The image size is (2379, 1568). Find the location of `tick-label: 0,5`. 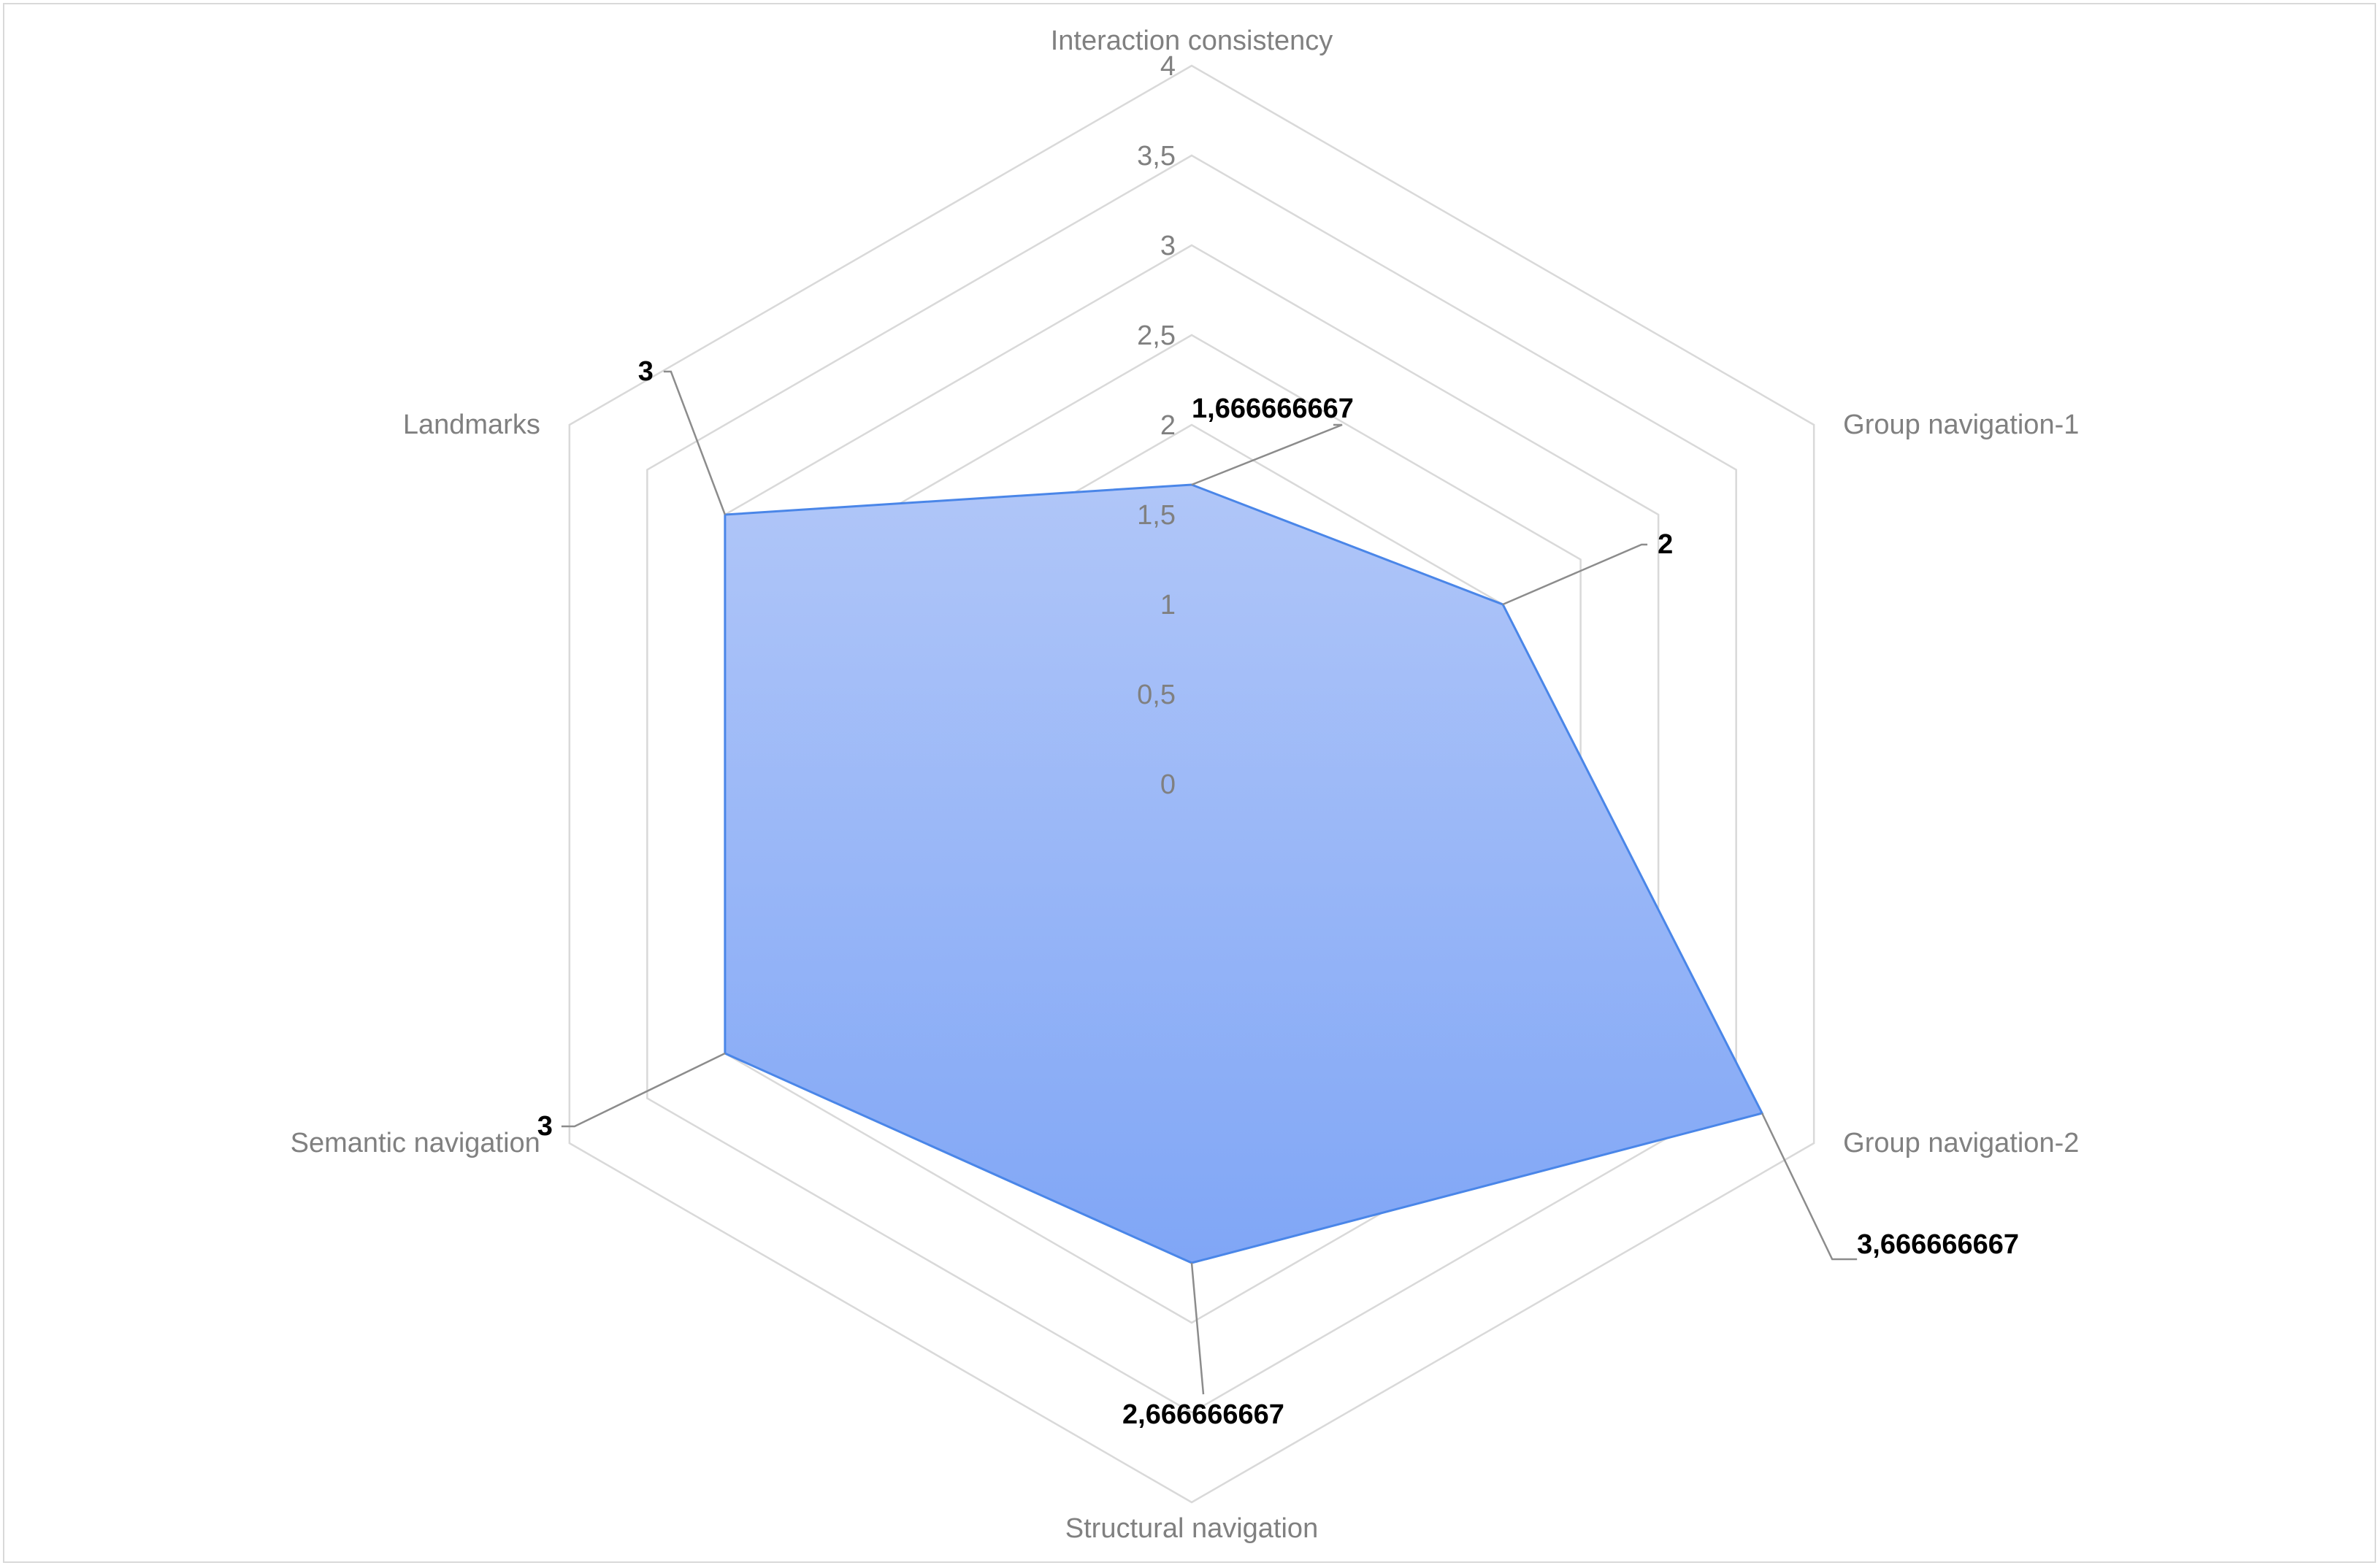

tick-label: 0,5 is located at coordinates (1156, 695).